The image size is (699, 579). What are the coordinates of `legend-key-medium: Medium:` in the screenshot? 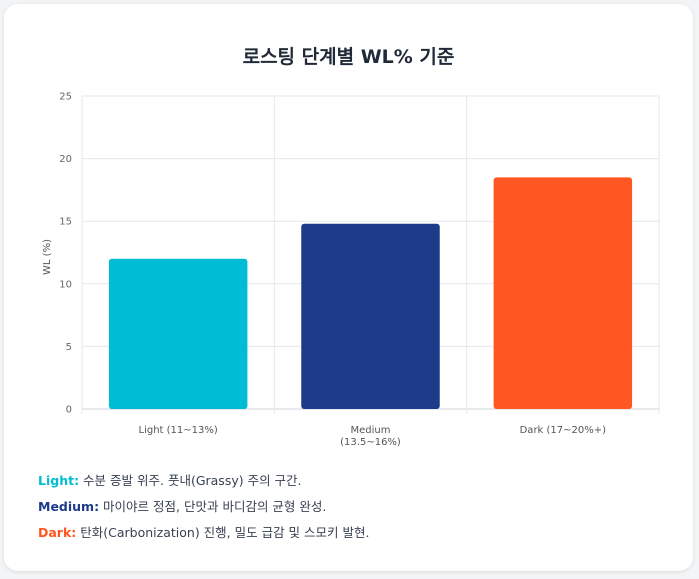 It's located at (69, 506).